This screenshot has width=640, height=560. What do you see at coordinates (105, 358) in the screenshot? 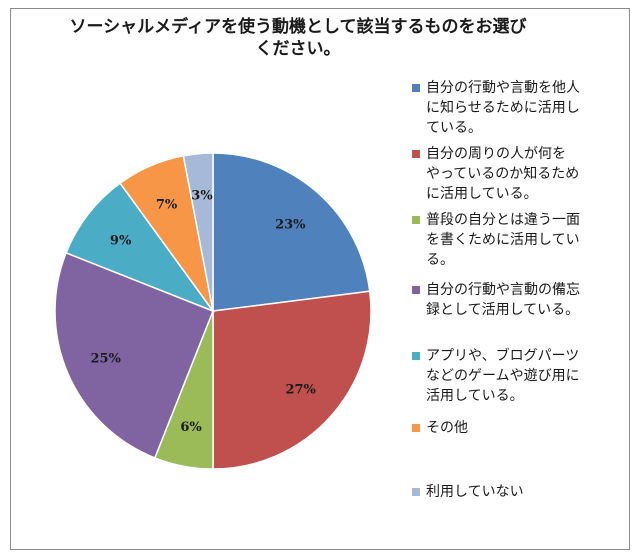
I see `pie-data-label-3: 25%` at bounding box center [105, 358].